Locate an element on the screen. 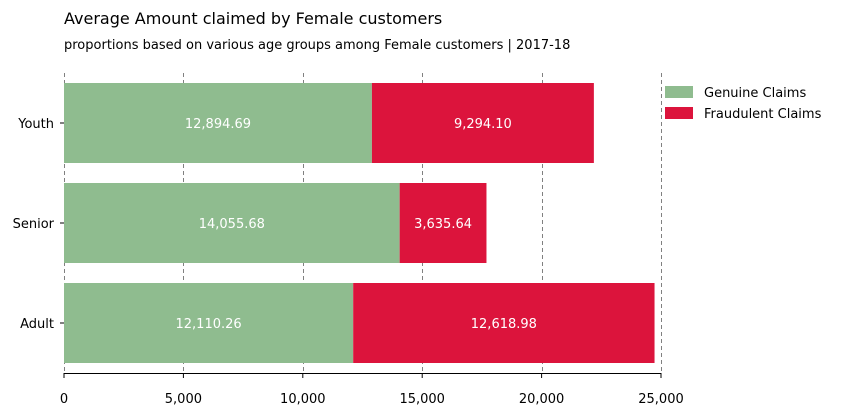 The height and width of the screenshot is (415, 845). legend: Genuine Claims Fraudulent Claims is located at coordinates (743, 104).